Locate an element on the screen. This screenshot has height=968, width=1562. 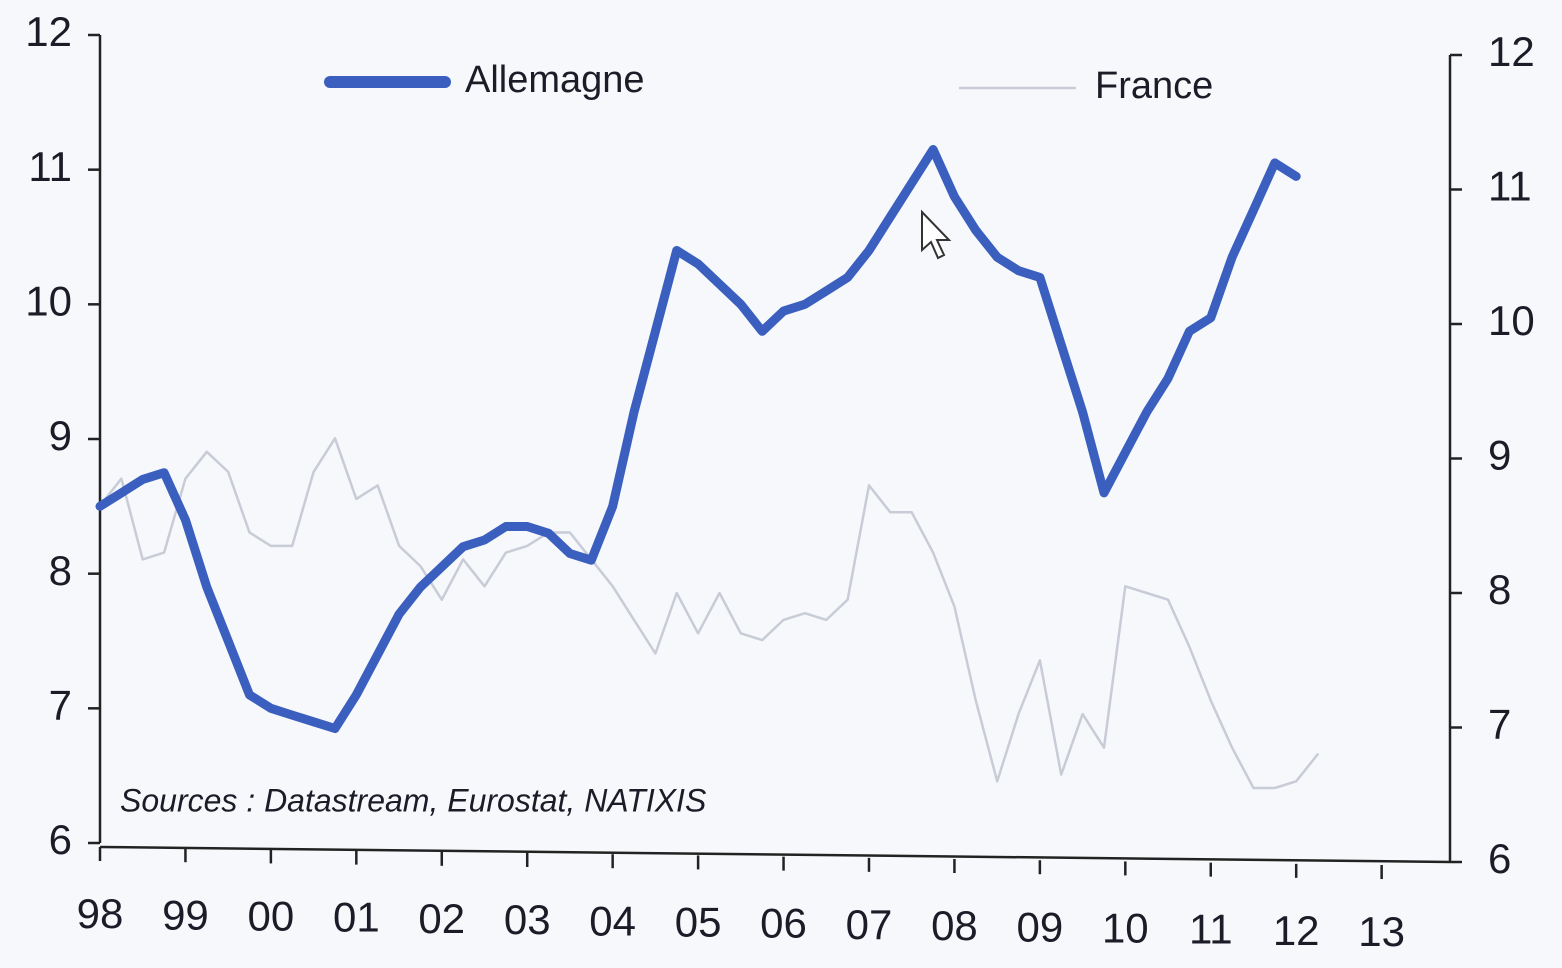
y2-tick-label: 6 is located at coordinates (1499, 858).